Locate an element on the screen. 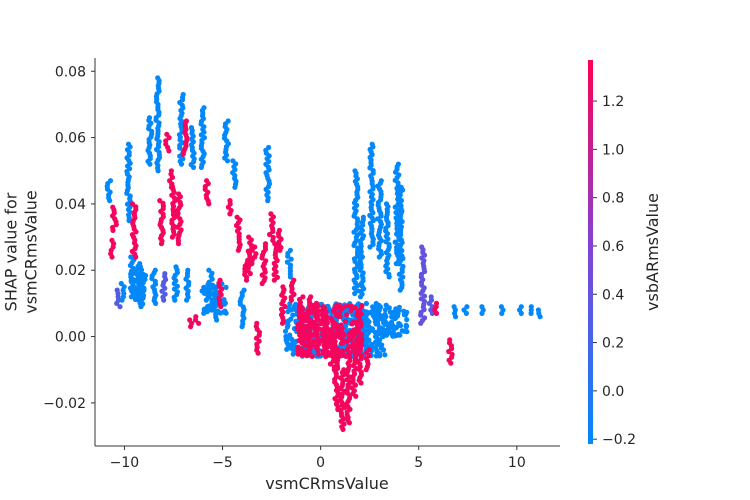 Image resolution: width=750 pixels, height=500 pixels. y-axis-ticks: −0.02 0.00 0.02 0.04 0.06 0.08 is located at coordinates (69, 238).